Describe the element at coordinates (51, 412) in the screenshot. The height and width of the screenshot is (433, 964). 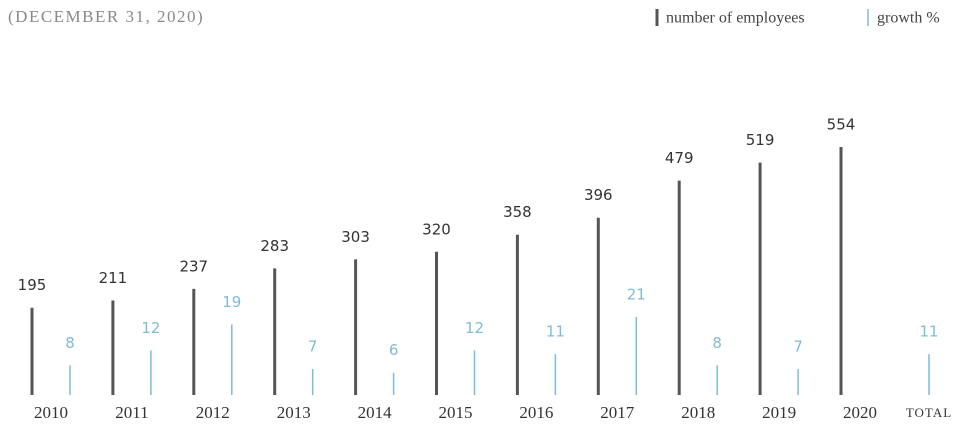
I see `x-tick-label: 2010` at that location.